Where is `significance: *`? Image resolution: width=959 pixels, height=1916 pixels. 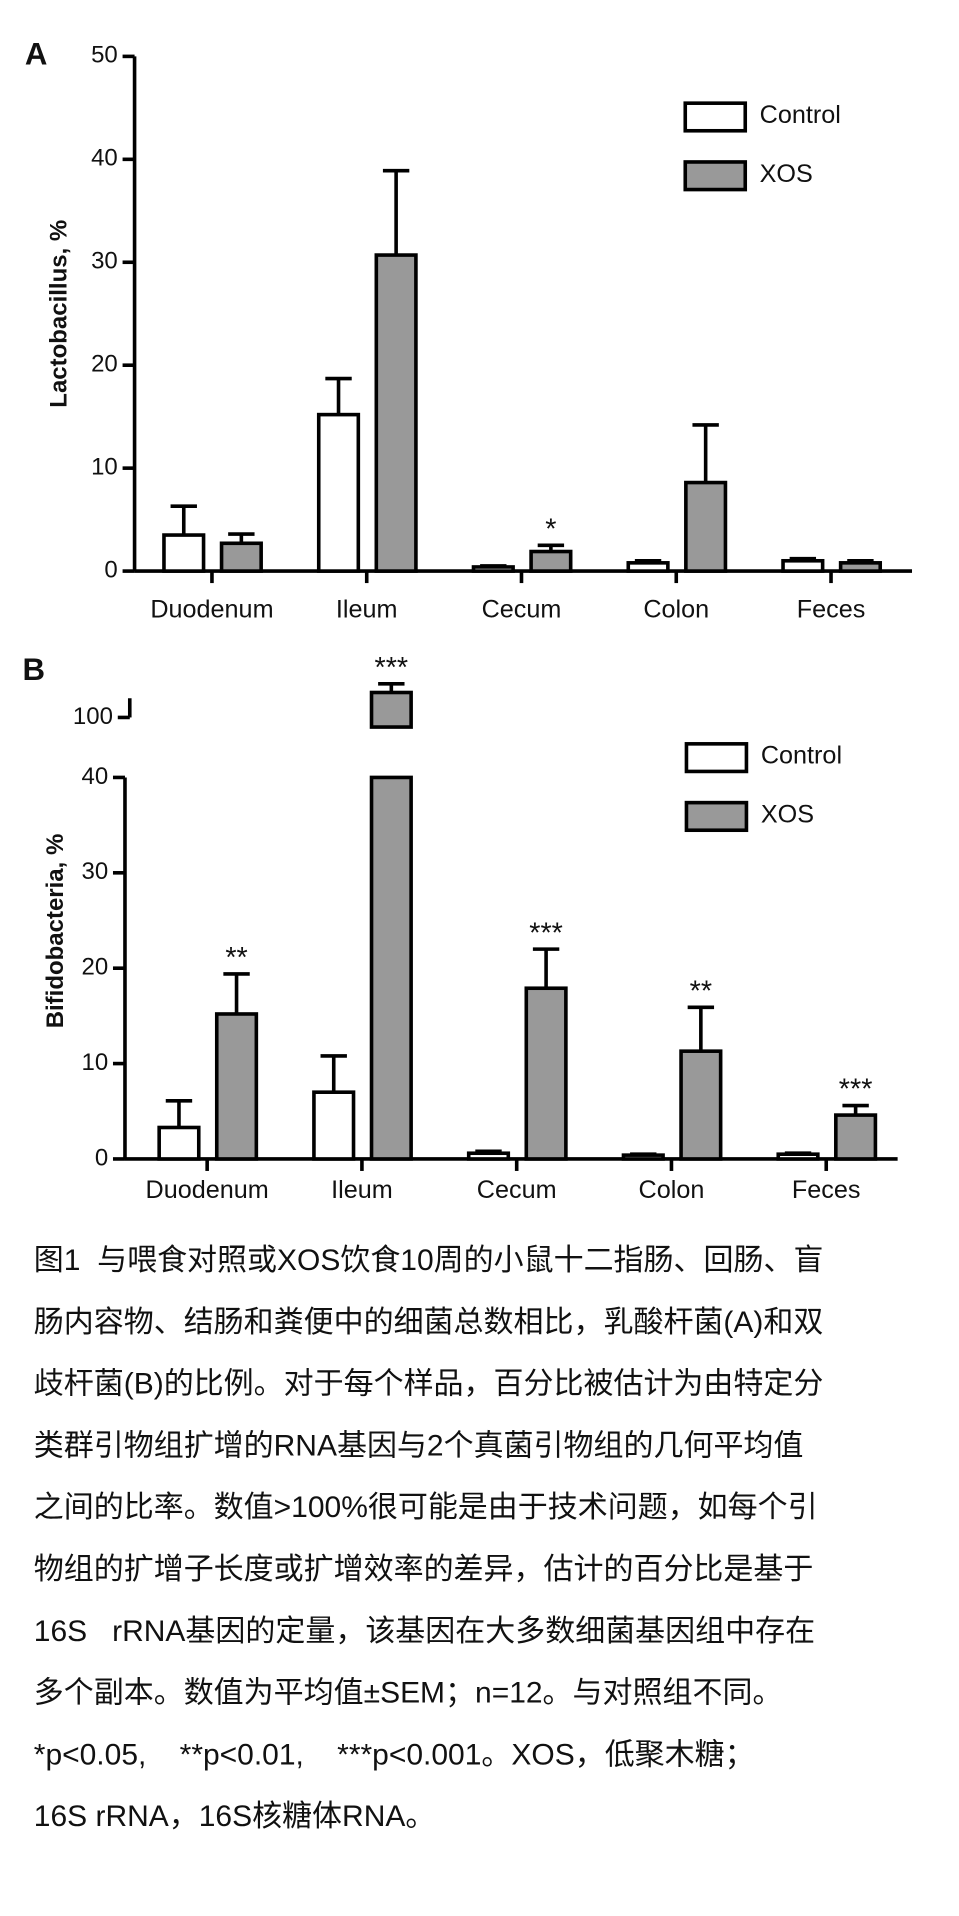
significance: * is located at coordinates (550, 530).